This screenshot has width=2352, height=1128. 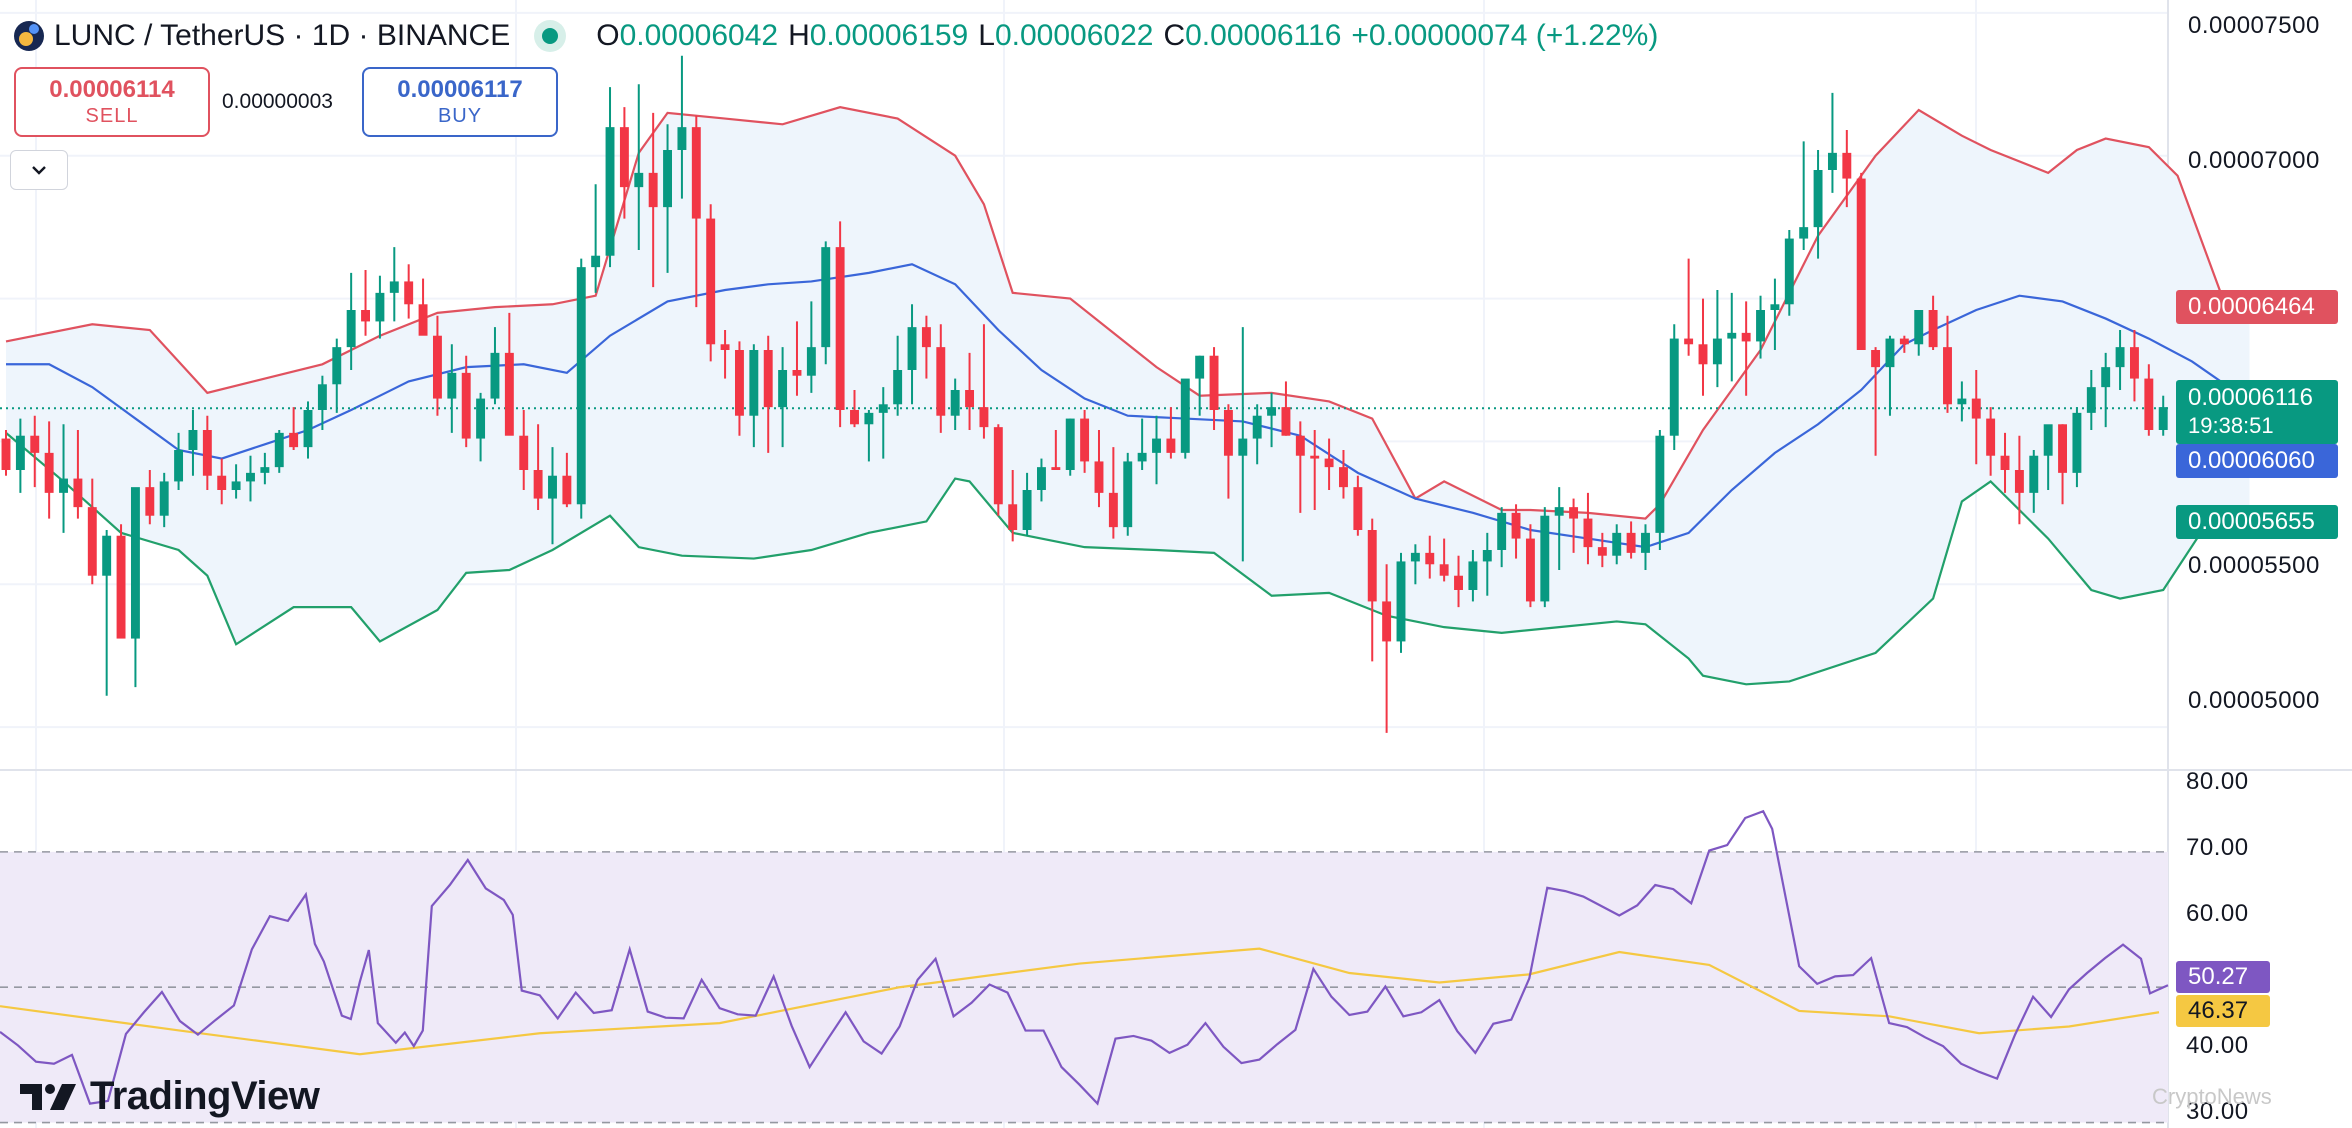 I want to click on basis-tag: 0.00006060, so click(x=2257, y=461).